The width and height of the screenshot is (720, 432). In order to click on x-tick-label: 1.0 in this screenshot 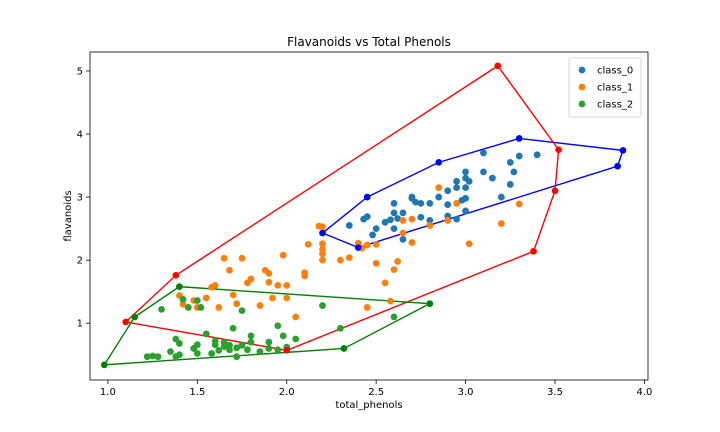, I will do `click(108, 392)`.